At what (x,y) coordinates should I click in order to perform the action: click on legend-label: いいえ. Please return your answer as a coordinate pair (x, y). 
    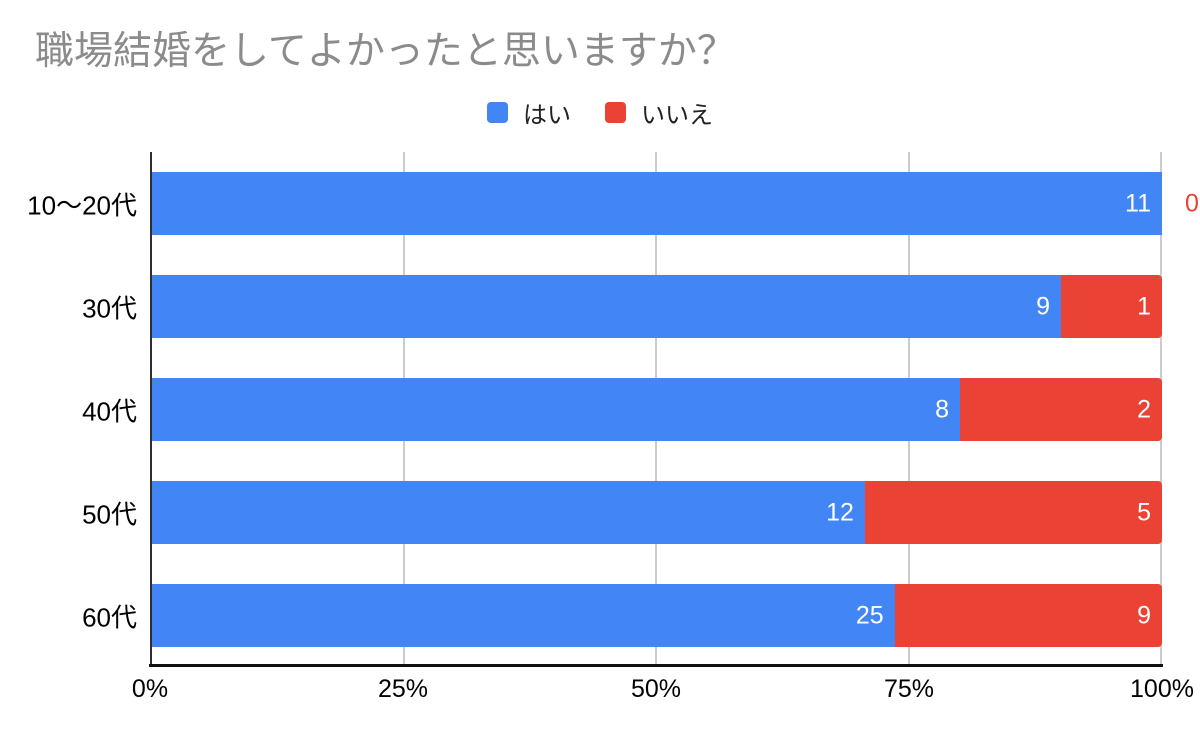
    Looking at the image, I should click on (677, 115).